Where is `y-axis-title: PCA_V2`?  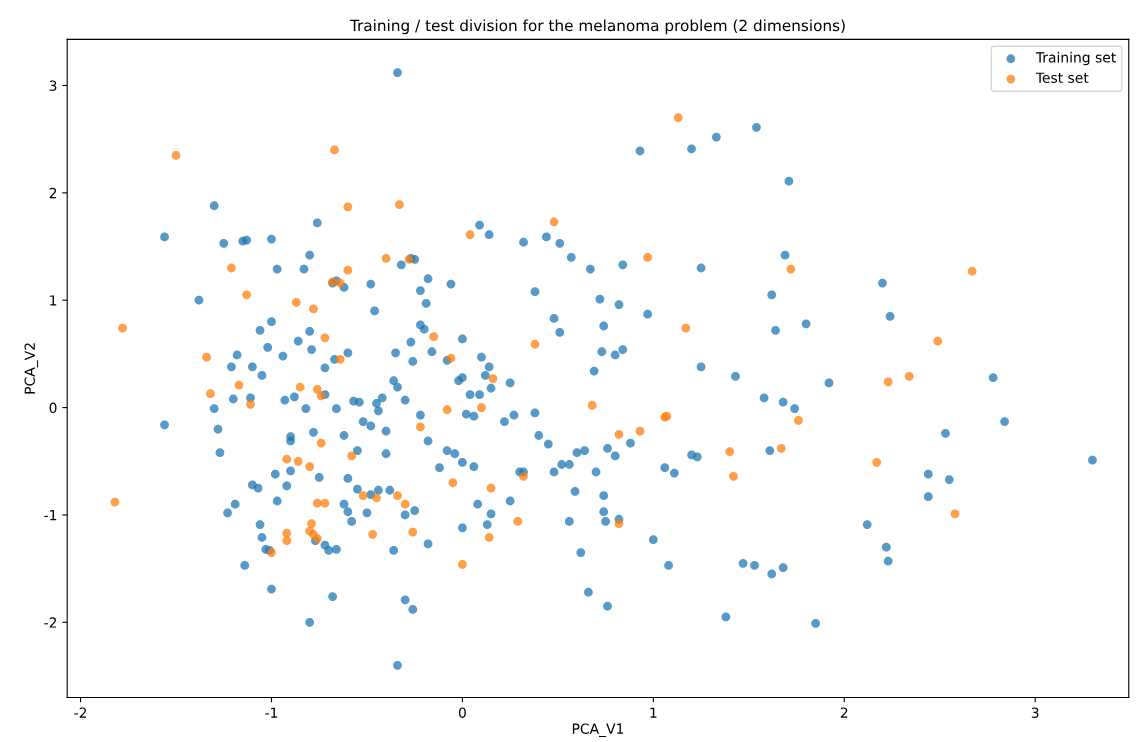 y-axis-title: PCA_V2 is located at coordinates (31, 368).